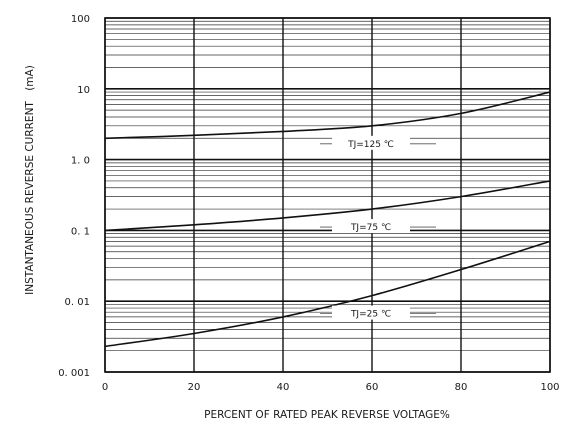  Describe the element at coordinates (74, 196) in the screenshot. I see `y-tick-labels: 0. 001 0. 01 0. 1 1. 0 10 100` at that location.